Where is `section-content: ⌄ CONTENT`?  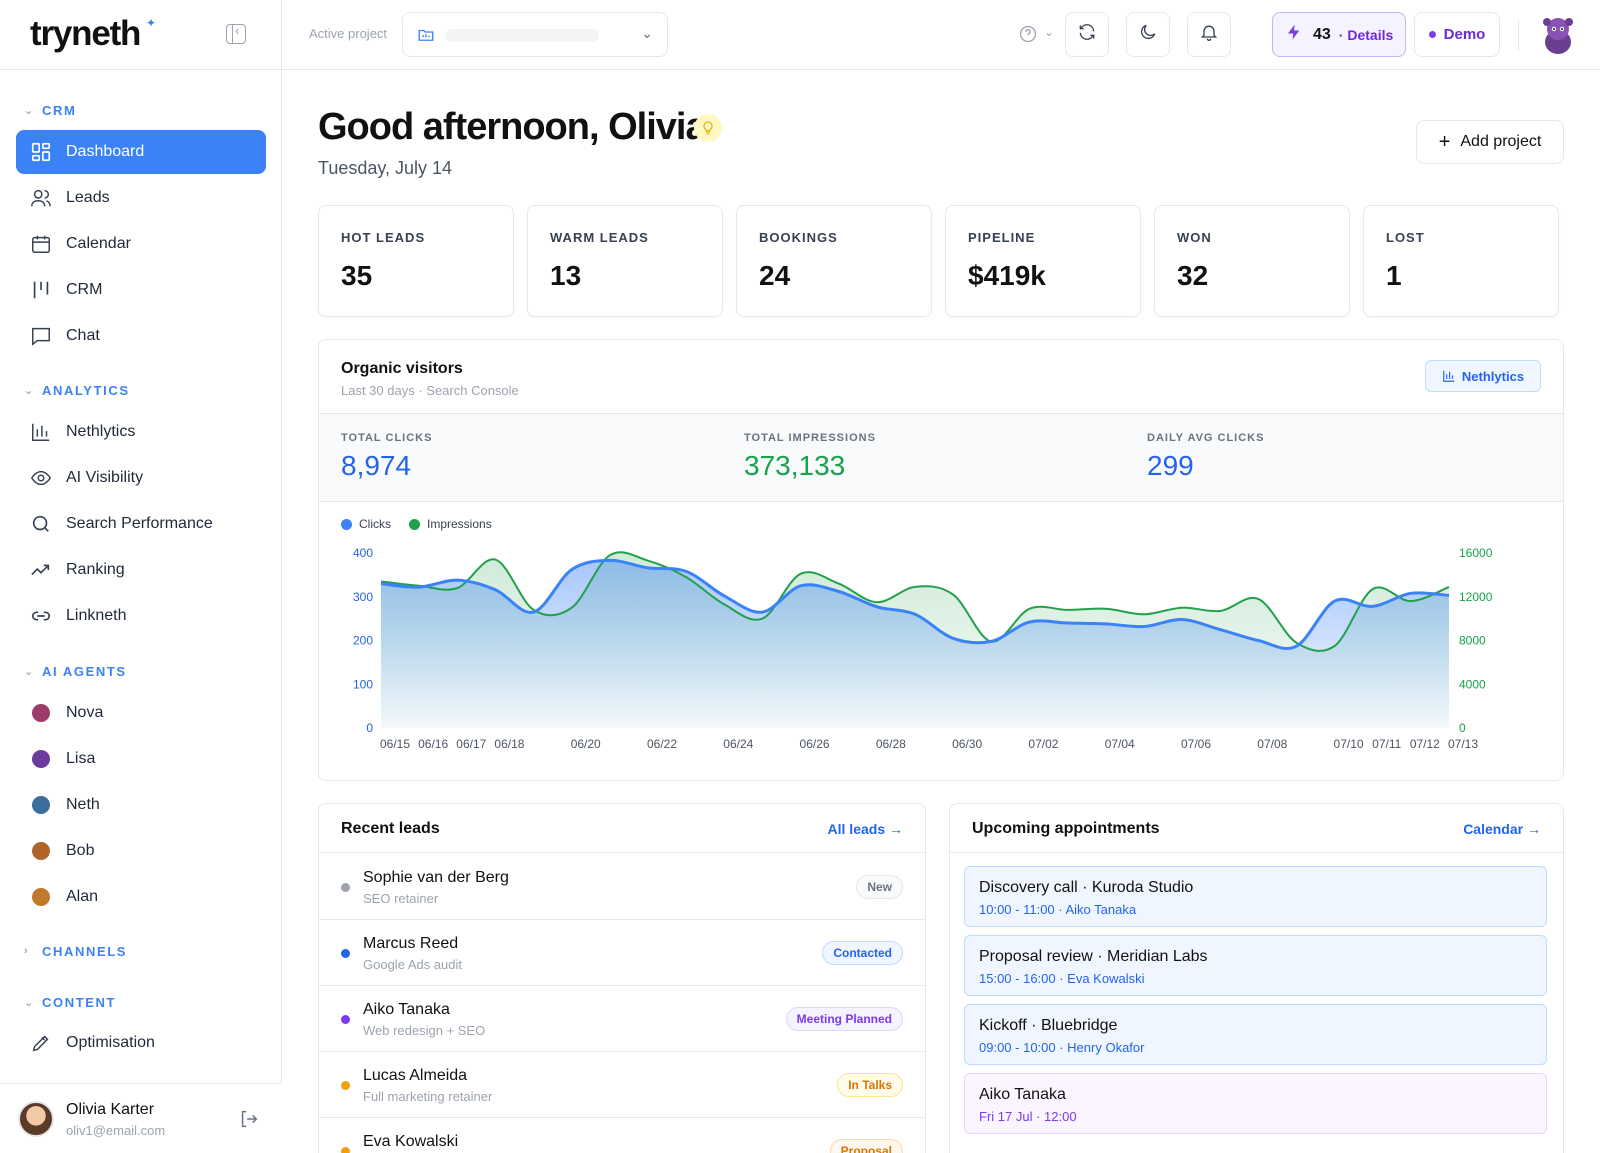
section-content: ⌄ CONTENT is located at coordinates (70, 1002).